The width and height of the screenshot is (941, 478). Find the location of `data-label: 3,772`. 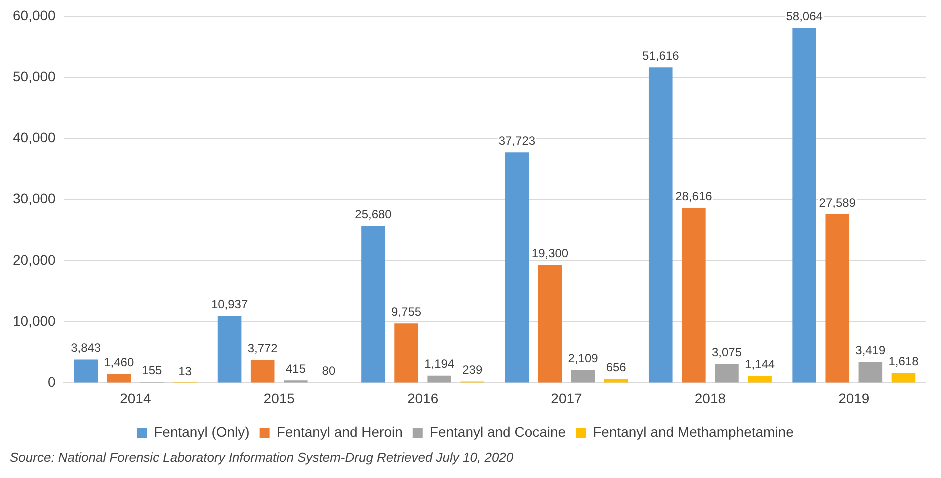

data-label: 3,772 is located at coordinates (263, 348).